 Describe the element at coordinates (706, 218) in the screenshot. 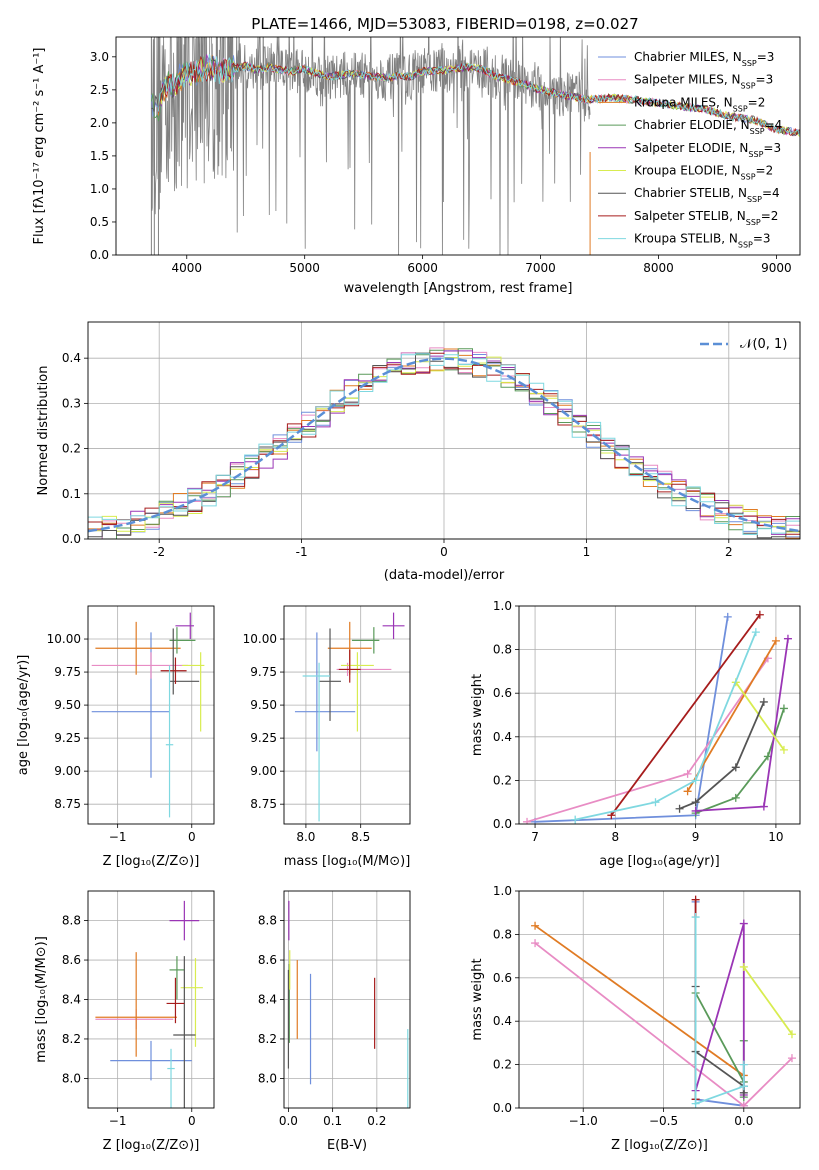

I see `legend-label: Salpeter STELIB, NSSP=2` at that location.